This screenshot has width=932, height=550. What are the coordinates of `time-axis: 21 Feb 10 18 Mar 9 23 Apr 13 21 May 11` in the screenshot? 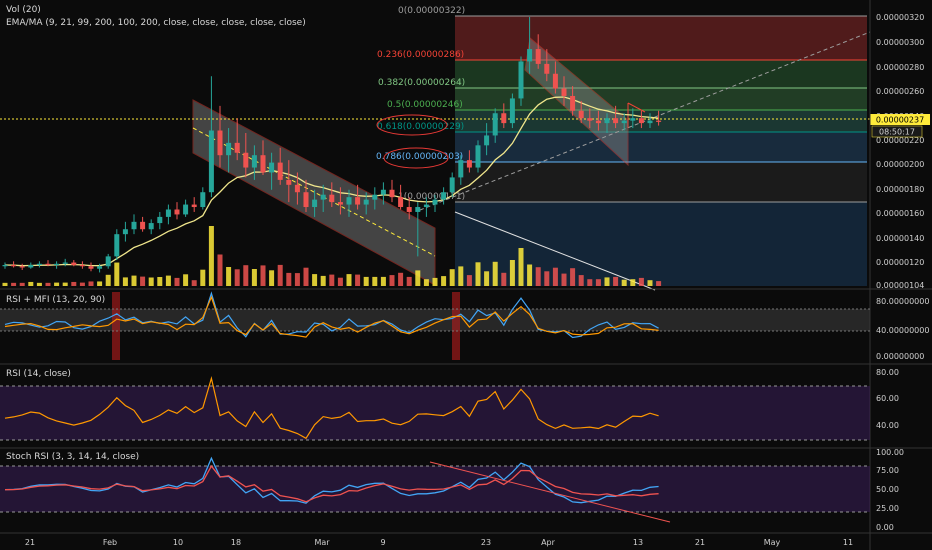 It's located at (439, 542).